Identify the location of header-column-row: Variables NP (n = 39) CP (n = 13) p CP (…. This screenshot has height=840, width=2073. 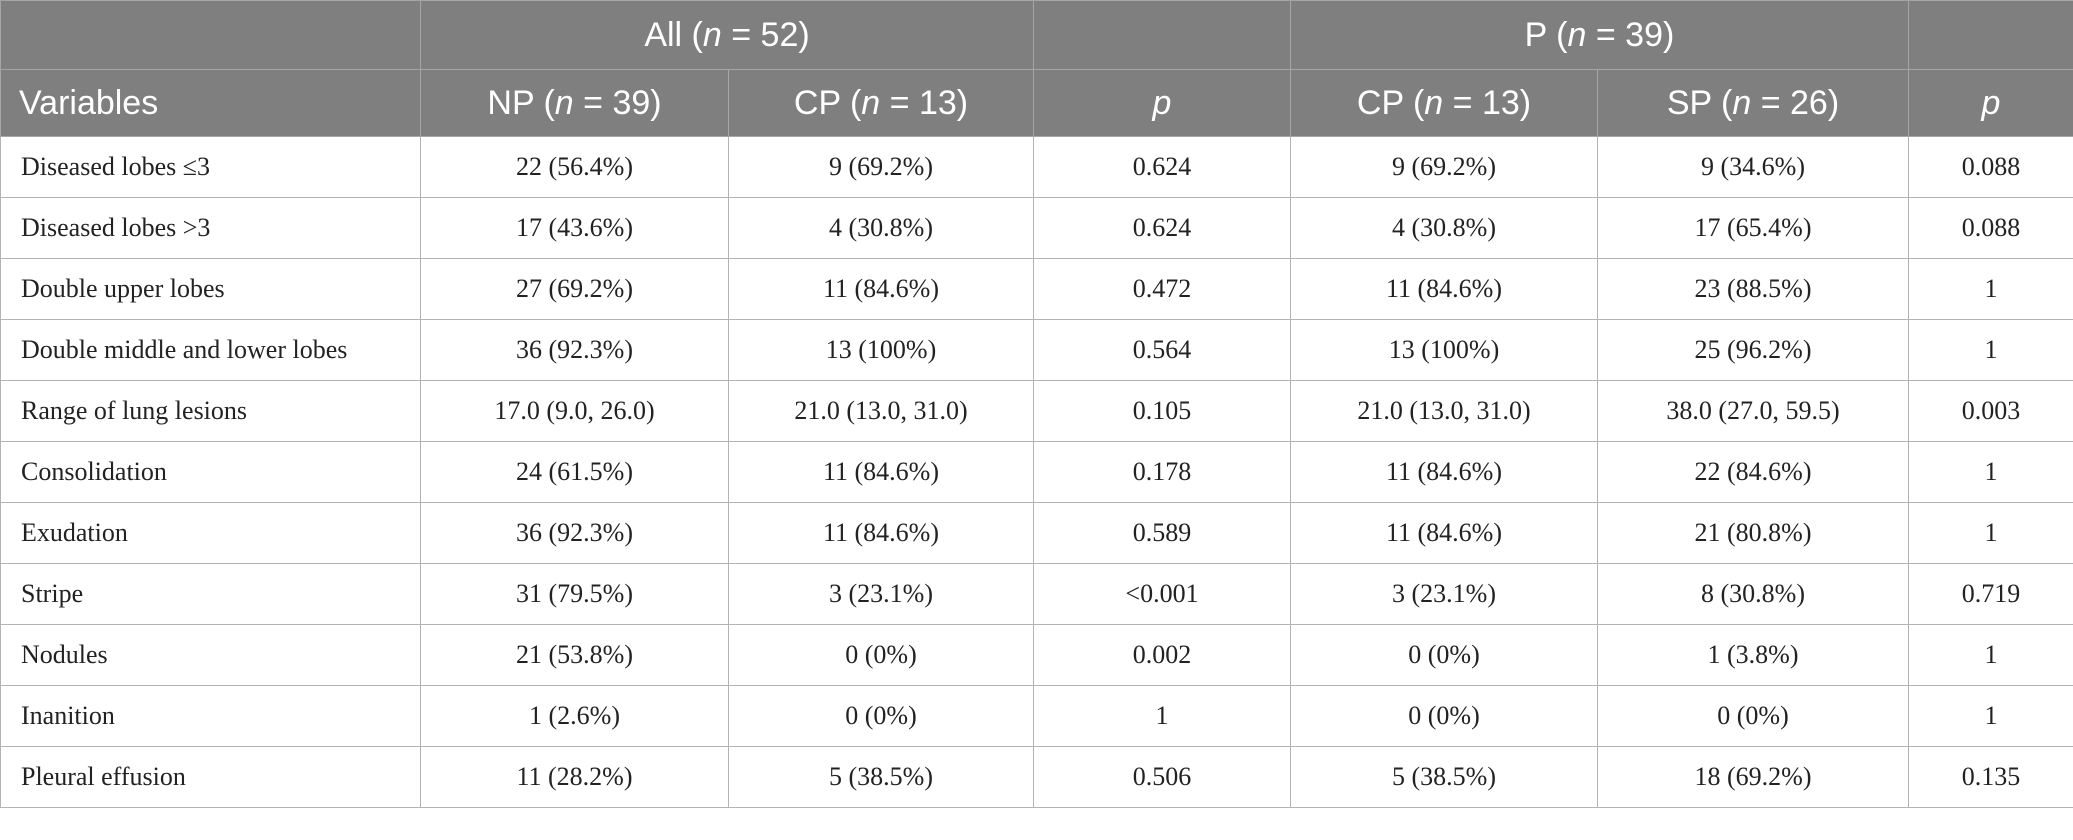
(1036, 103).